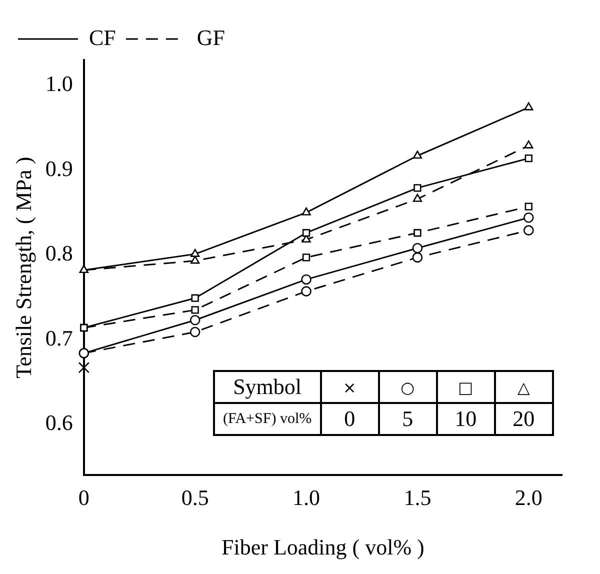 The width and height of the screenshot is (600, 574). I want to click on annotation: ×, so click(349, 387).